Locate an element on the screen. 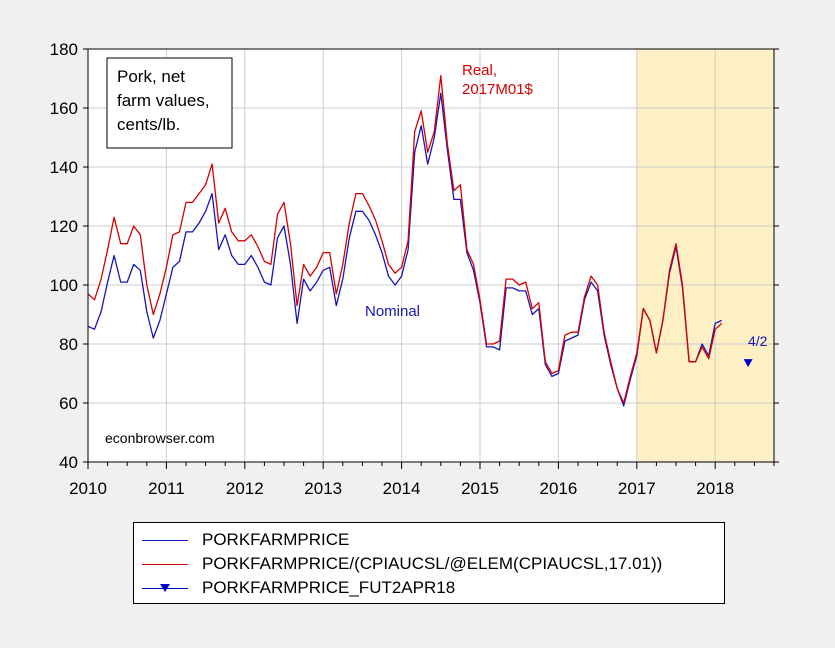  legend-item-nominal: PORKFARMPRICE is located at coordinates (245, 540).